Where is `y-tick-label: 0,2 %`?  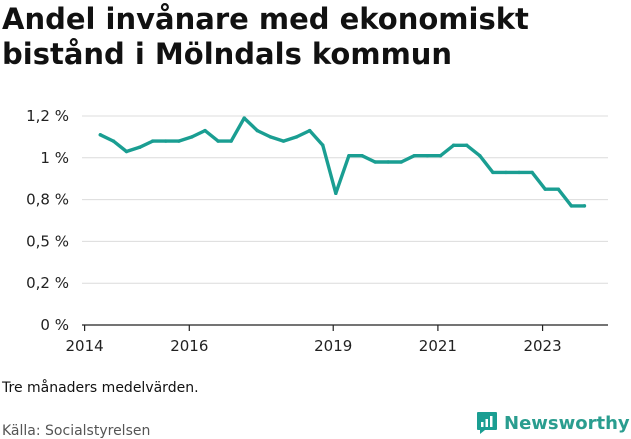
y-tick-label: 0,2 % is located at coordinates (47, 283).